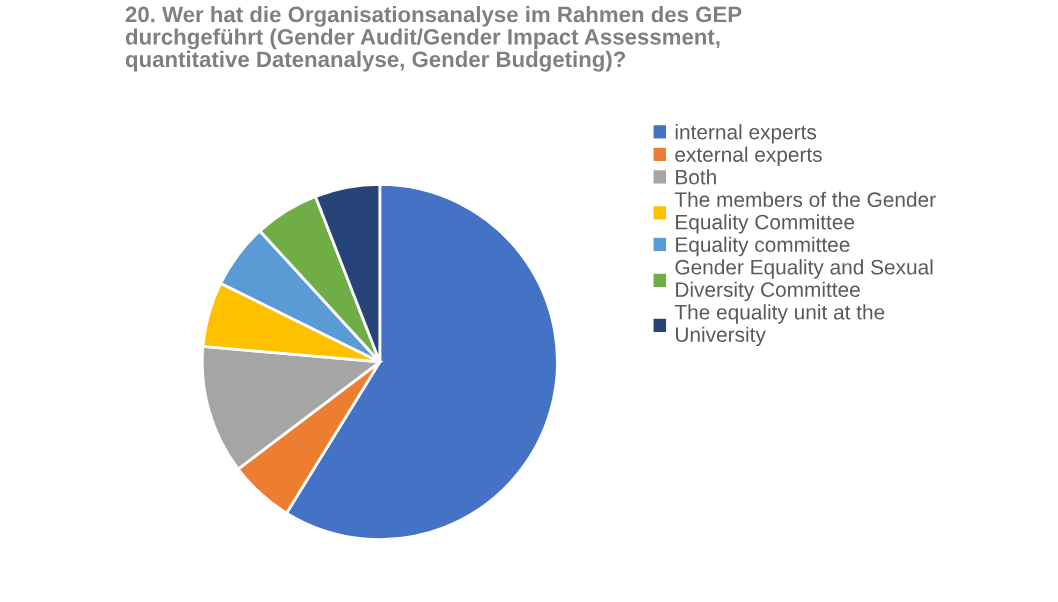 The width and height of the screenshot is (1058, 602). What do you see at coordinates (805, 212) in the screenshot?
I see `legend-label: The members of the Gender Equality Committee` at bounding box center [805, 212].